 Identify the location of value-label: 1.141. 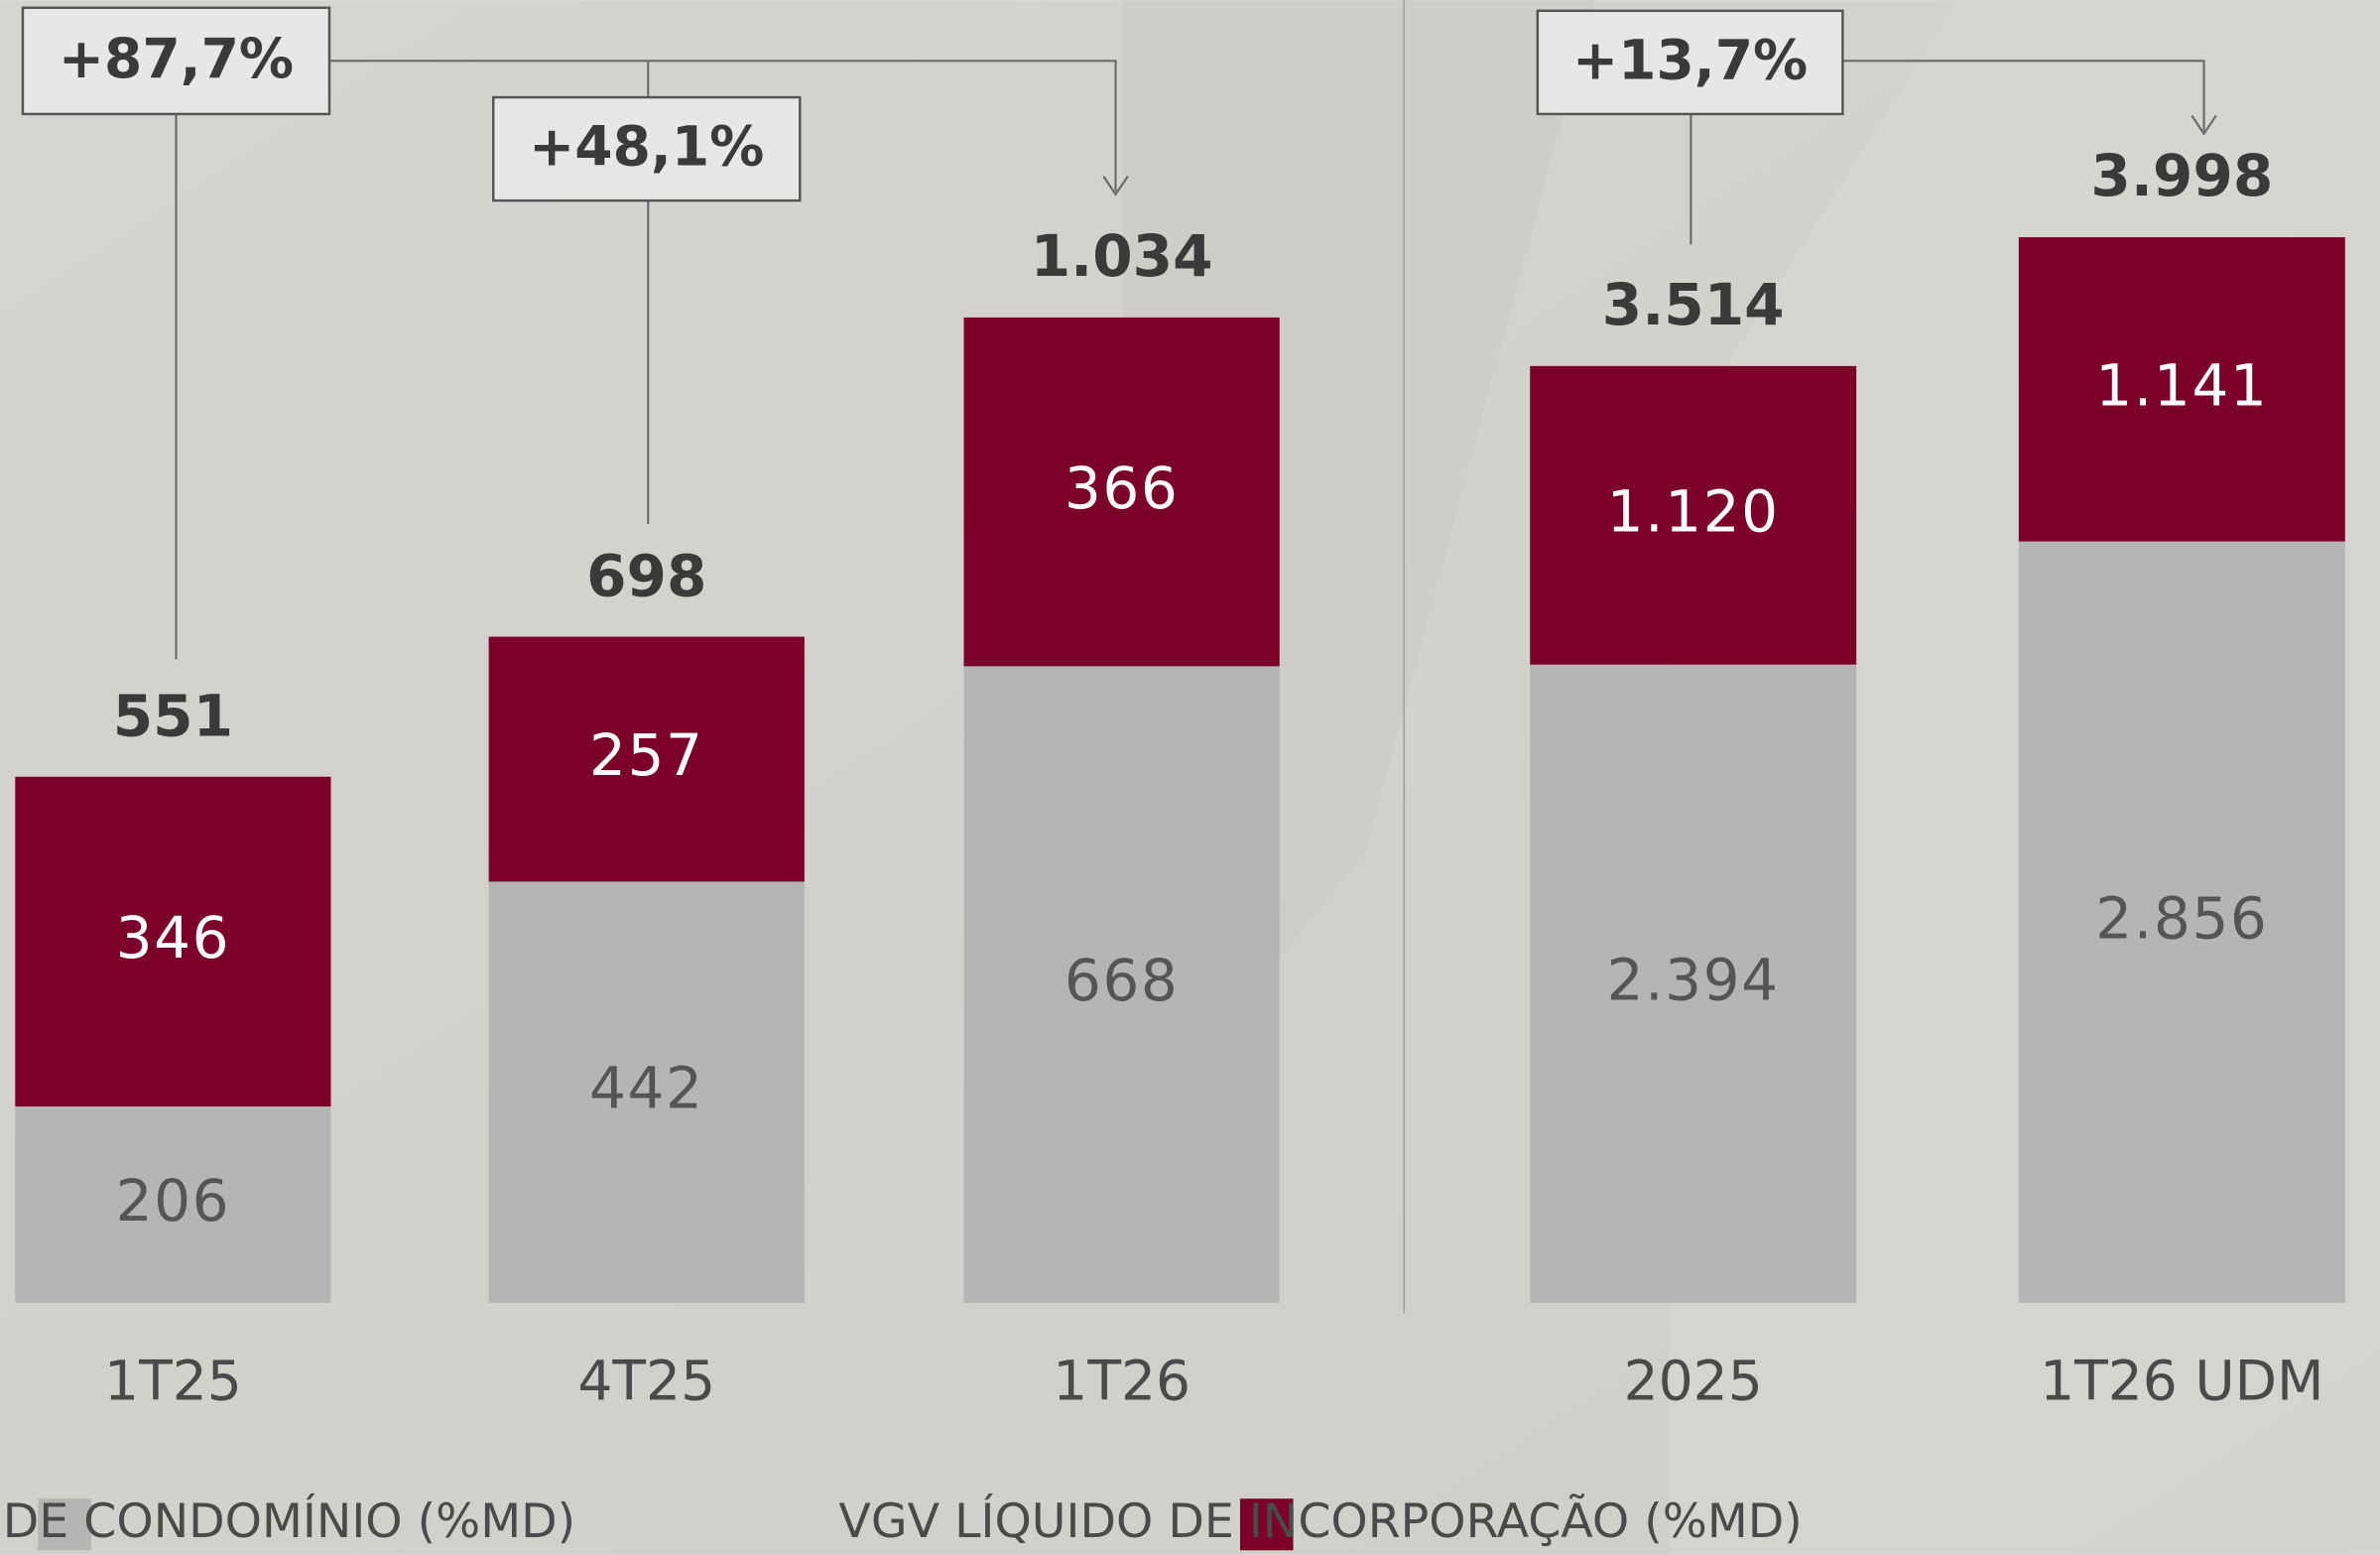
(2181, 385).